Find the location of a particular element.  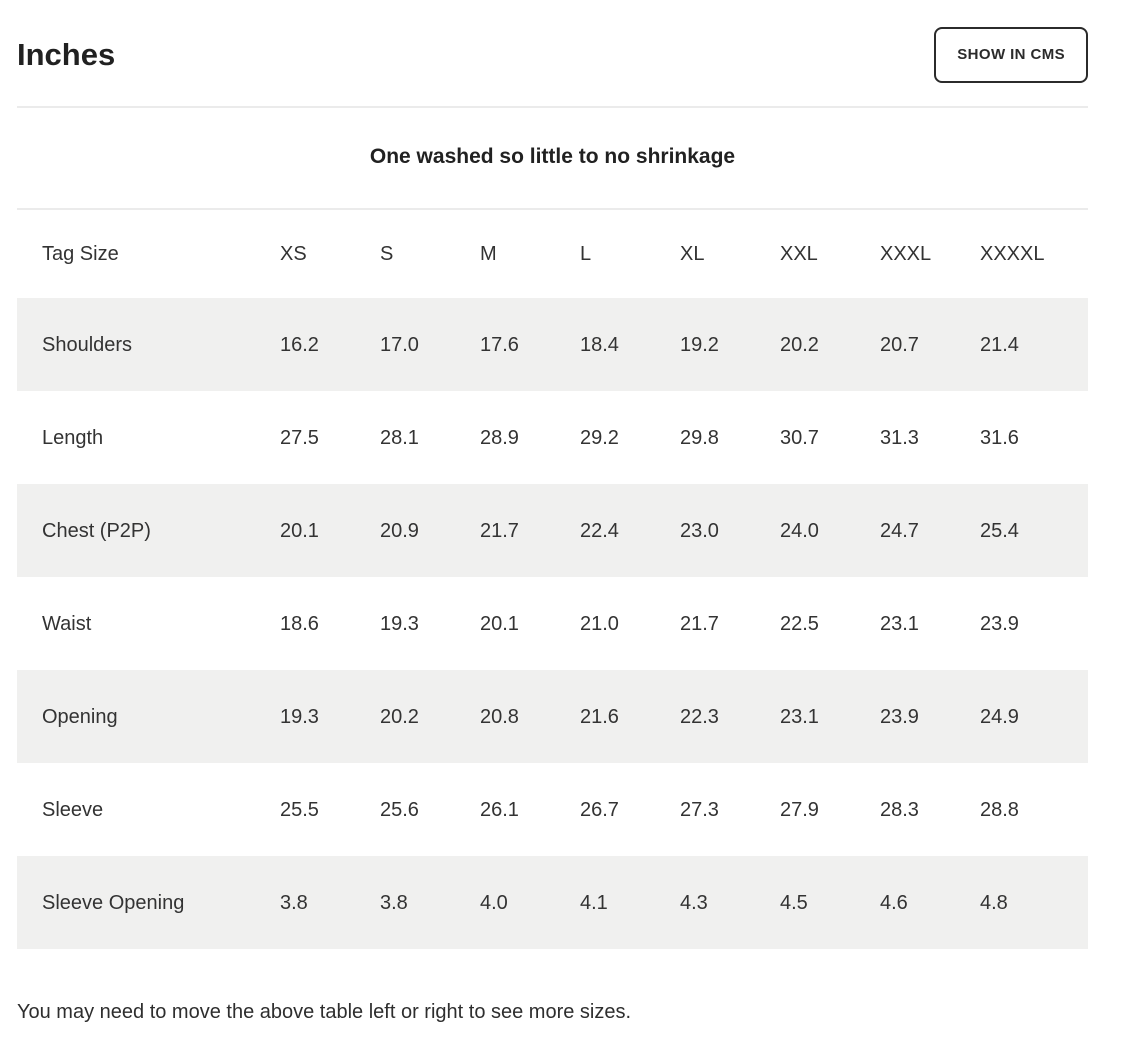

size-value: 4.6 is located at coordinates (894, 902).